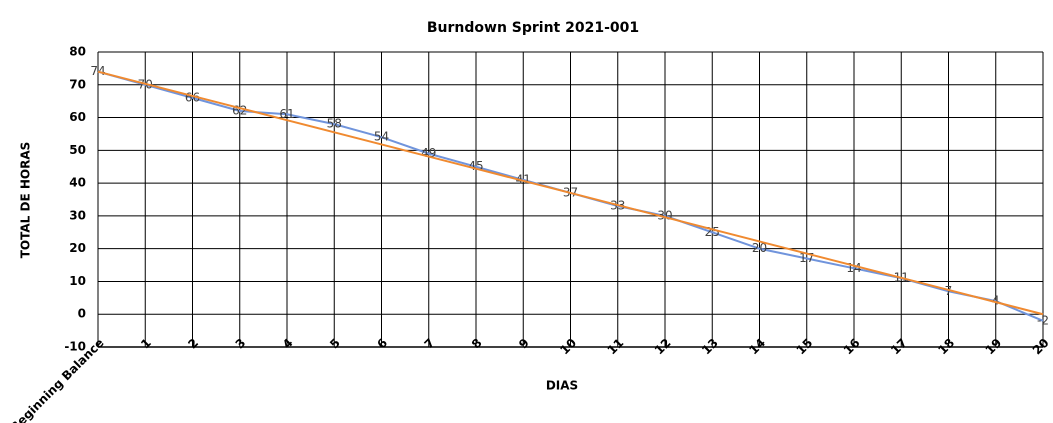 This screenshot has height=423, width=1053. Describe the element at coordinates (477, 344) in the screenshot. I see `x-tick-label: 8` at that location.